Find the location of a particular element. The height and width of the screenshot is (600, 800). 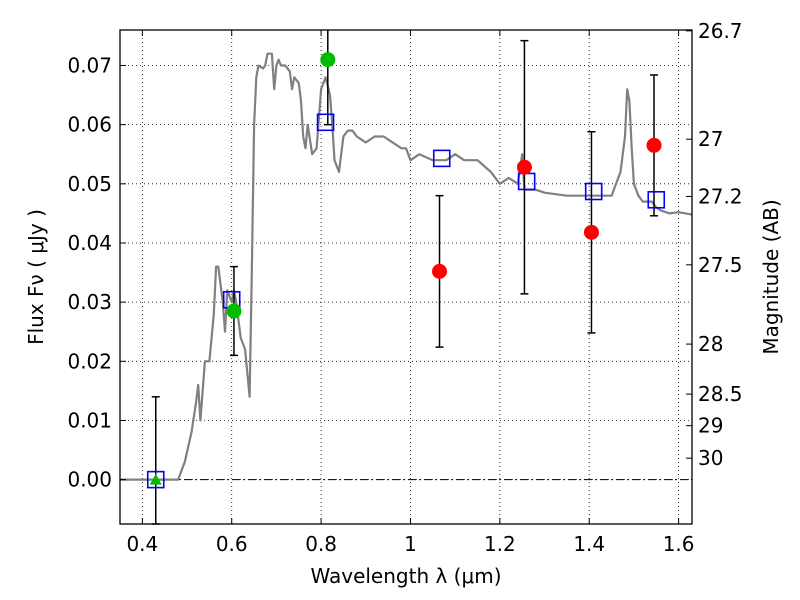

y-axis-label: Flux Fν ( μJy ) is located at coordinates (36, 277).